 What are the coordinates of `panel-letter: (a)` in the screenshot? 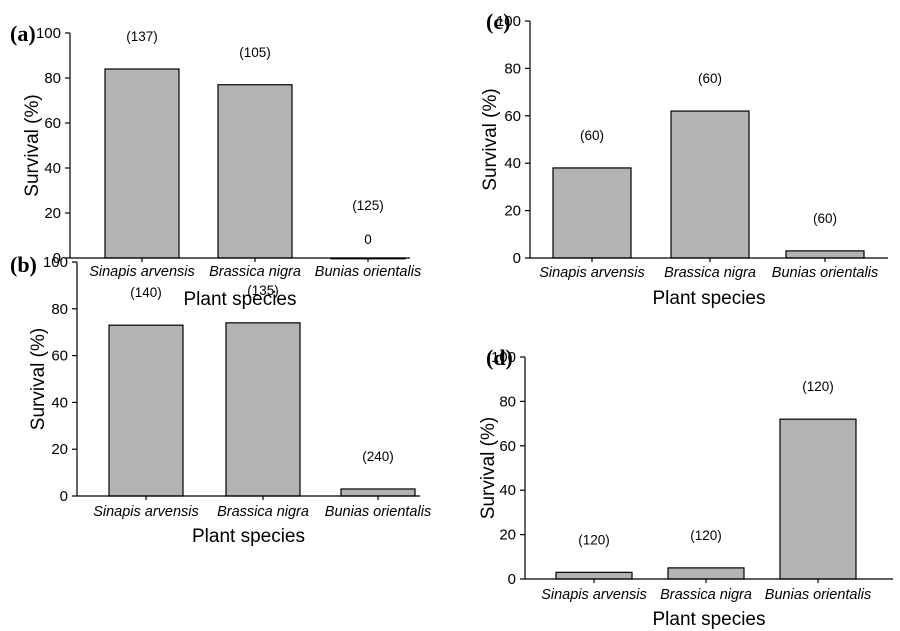 It's located at (23, 33).